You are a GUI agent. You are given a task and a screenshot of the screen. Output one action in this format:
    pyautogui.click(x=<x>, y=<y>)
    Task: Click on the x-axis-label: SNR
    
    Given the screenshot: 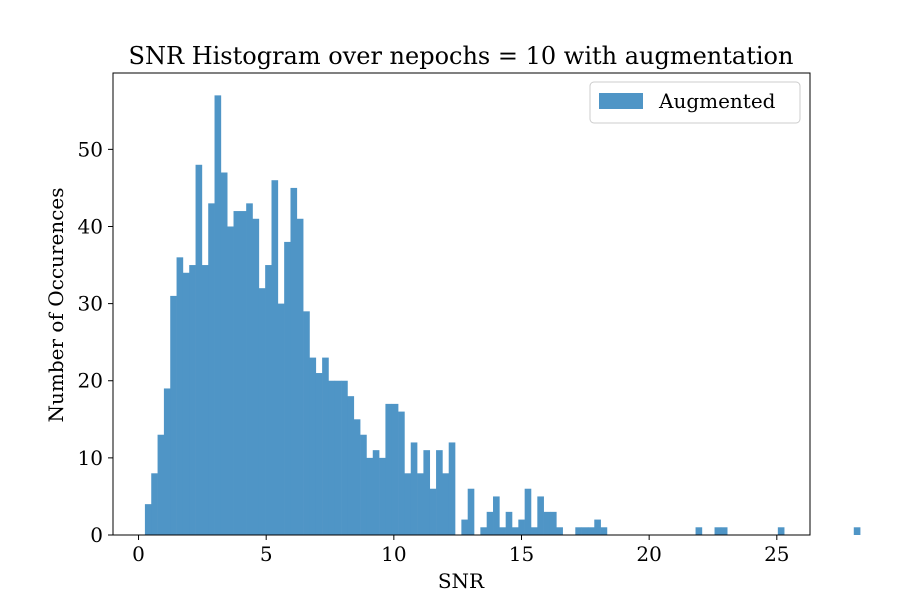 What is the action you would take?
    pyautogui.click(x=461, y=581)
    